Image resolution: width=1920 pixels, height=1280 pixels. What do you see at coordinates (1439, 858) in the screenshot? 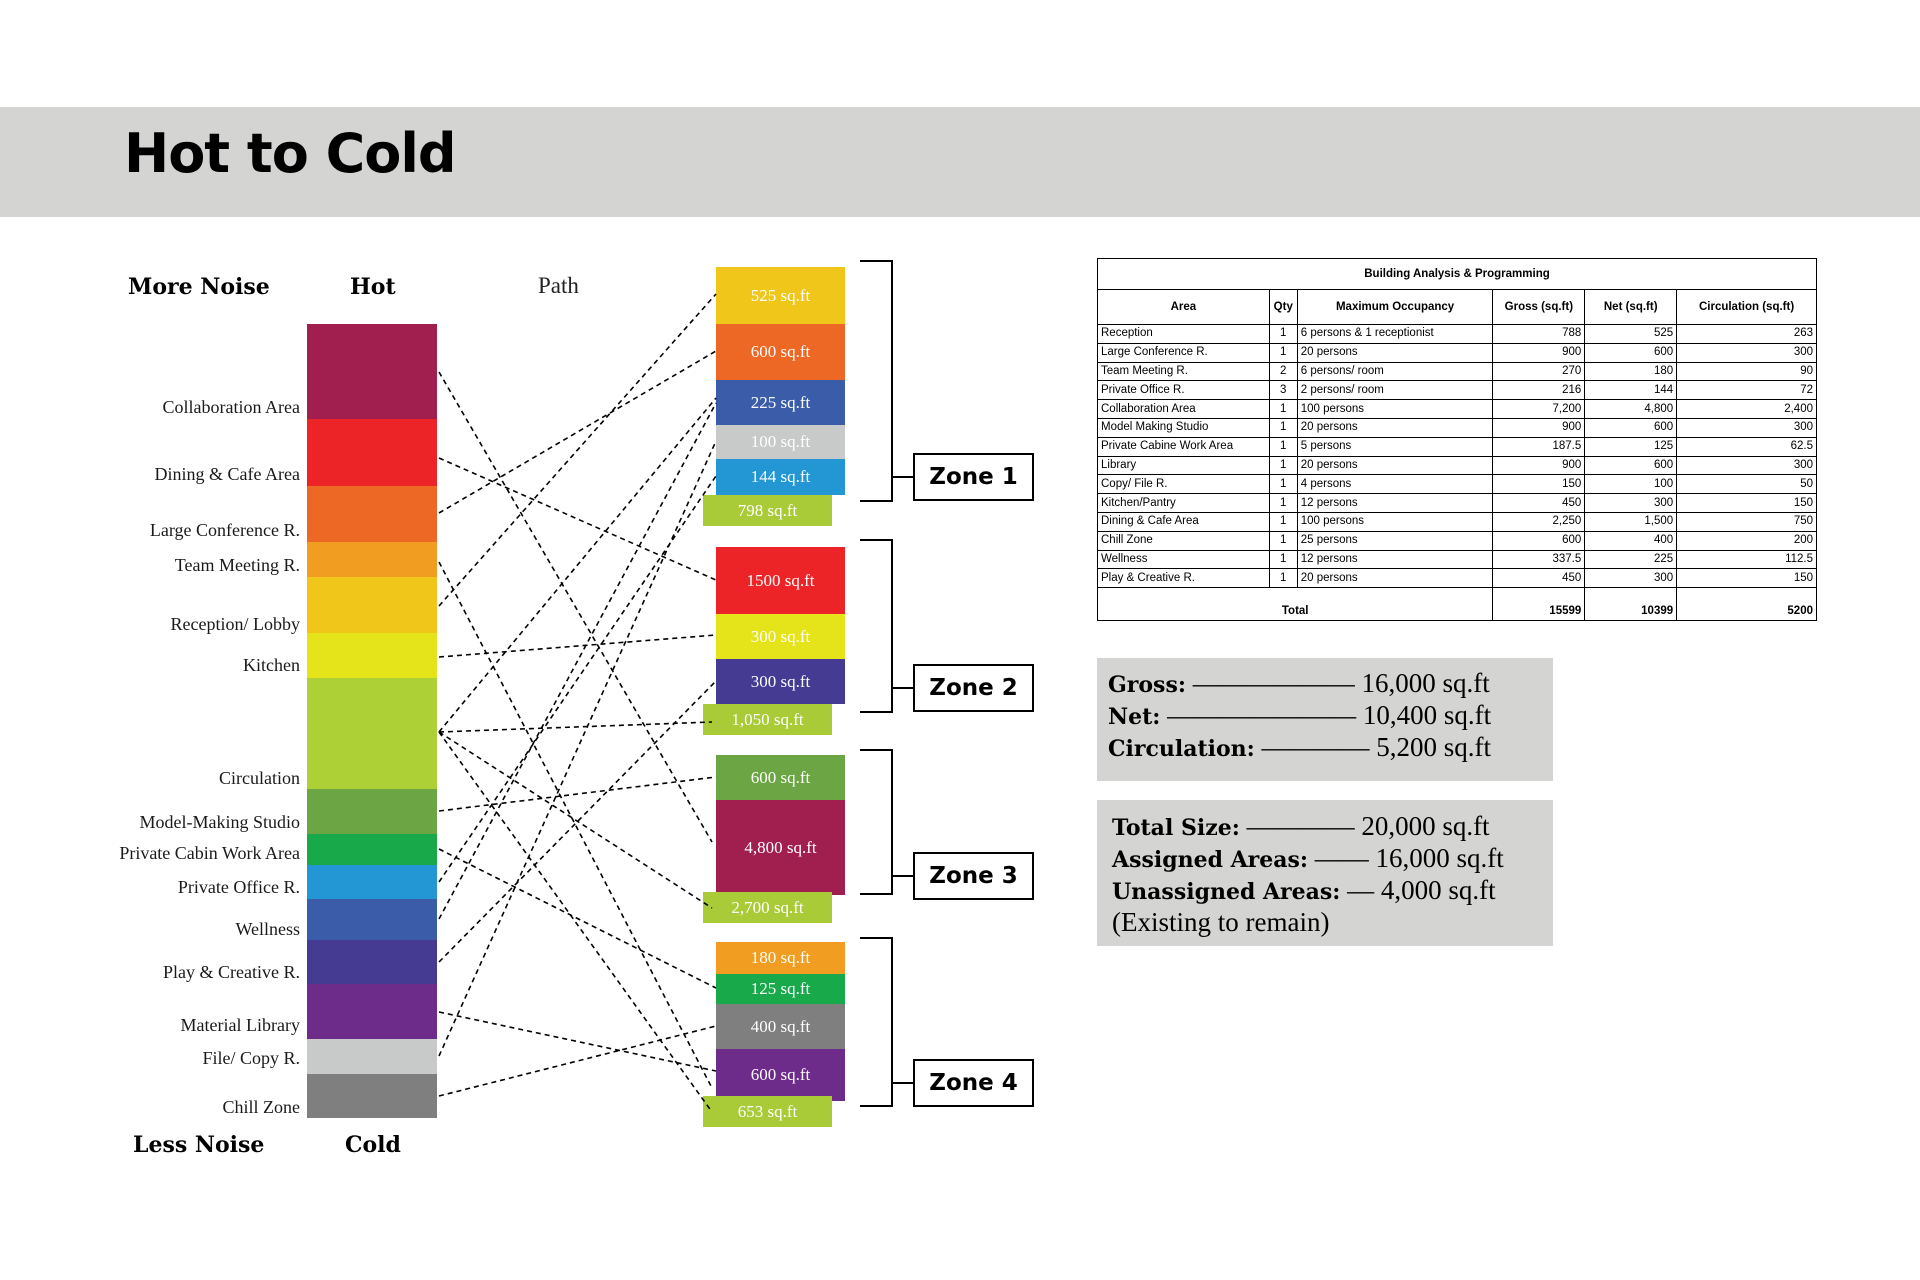
I see `assigned-value: 16,000 sq.ft` at bounding box center [1439, 858].